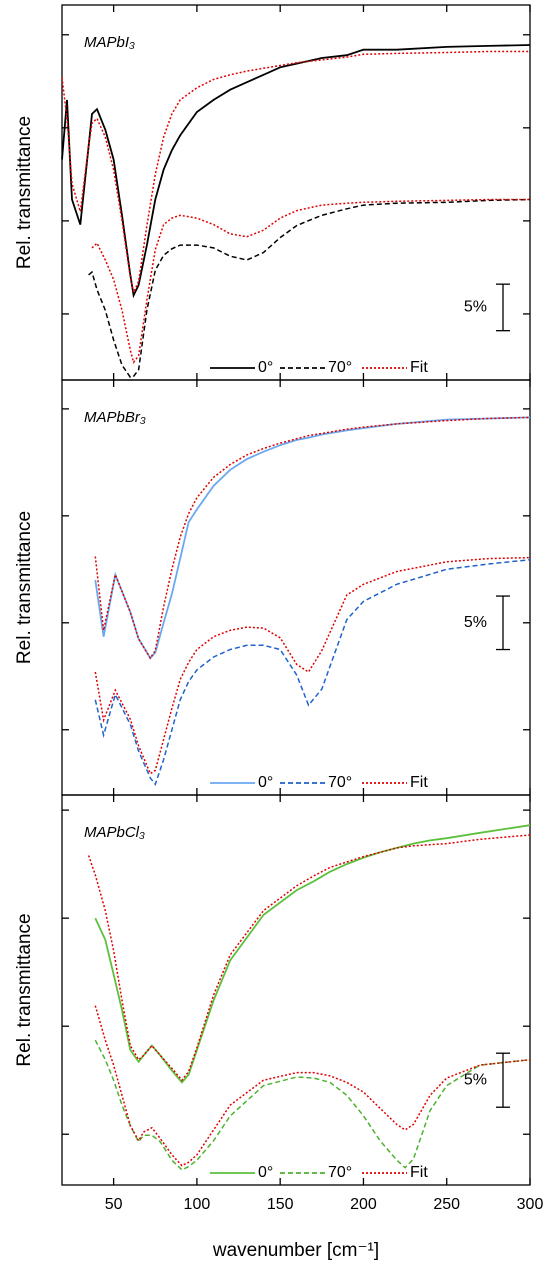 The height and width of the screenshot is (1286, 551). What do you see at coordinates (197, 1204) in the screenshot?
I see `x-tick-label: 100` at bounding box center [197, 1204].